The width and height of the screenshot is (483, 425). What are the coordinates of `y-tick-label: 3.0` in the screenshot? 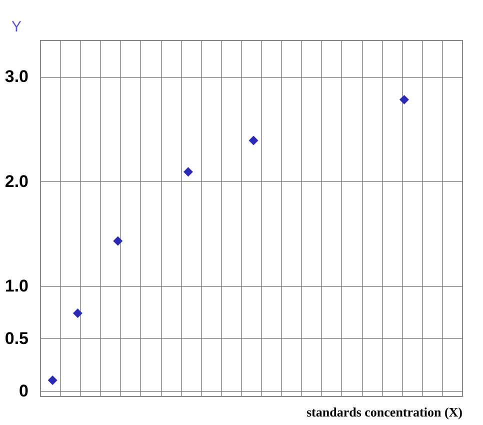 It's located at (16, 76).